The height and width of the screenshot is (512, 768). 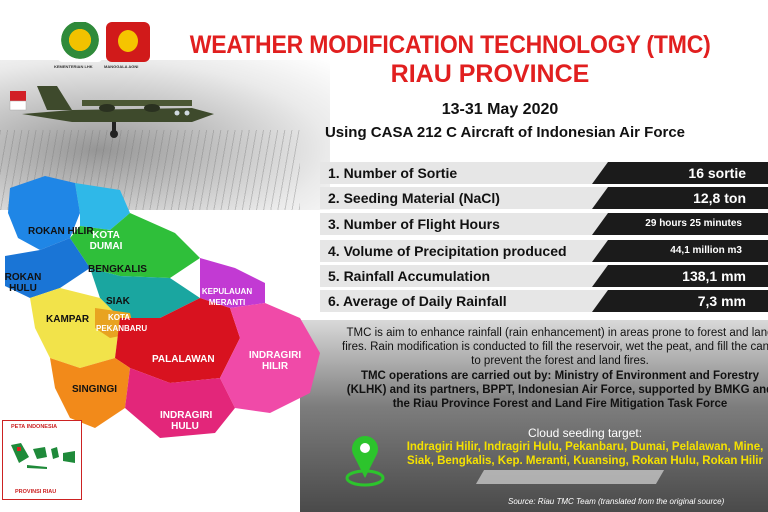 What do you see at coordinates (80, 42) in the screenshot?
I see `klhk-logo` at bounding box center [80, 42].